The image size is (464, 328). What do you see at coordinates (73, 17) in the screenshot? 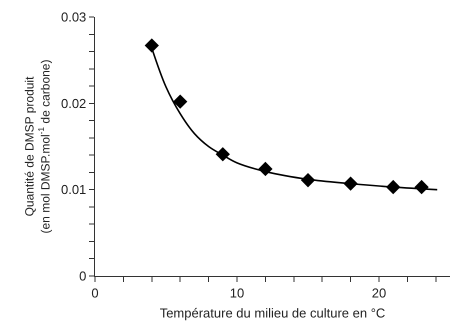
I see `y-tick-label: 0.03` at bounding box center [73, 17].